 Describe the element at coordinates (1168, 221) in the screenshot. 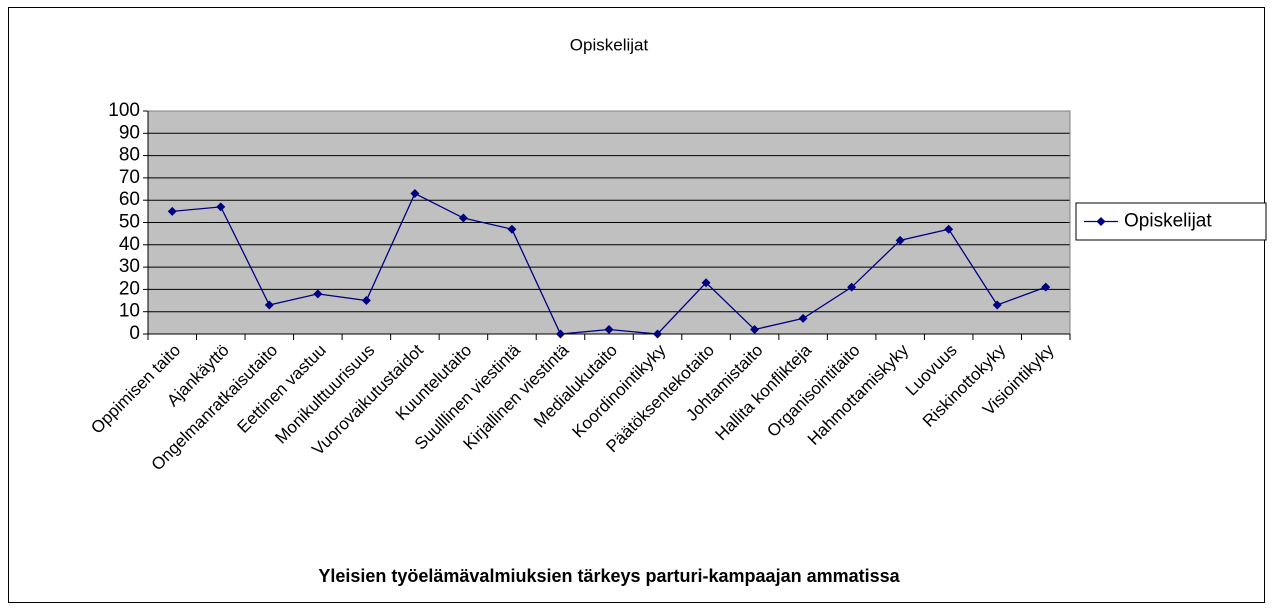

I see `legend-label: Opiskelijat` at that location.